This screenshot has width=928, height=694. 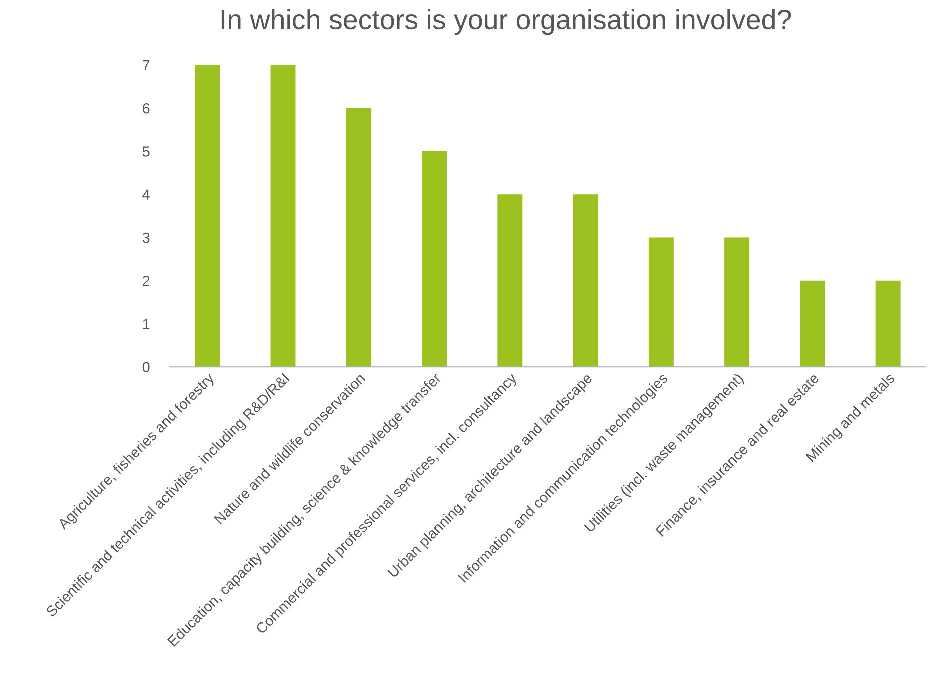 I want to click on y-tick-label: 2, so click(x=146, y=281).